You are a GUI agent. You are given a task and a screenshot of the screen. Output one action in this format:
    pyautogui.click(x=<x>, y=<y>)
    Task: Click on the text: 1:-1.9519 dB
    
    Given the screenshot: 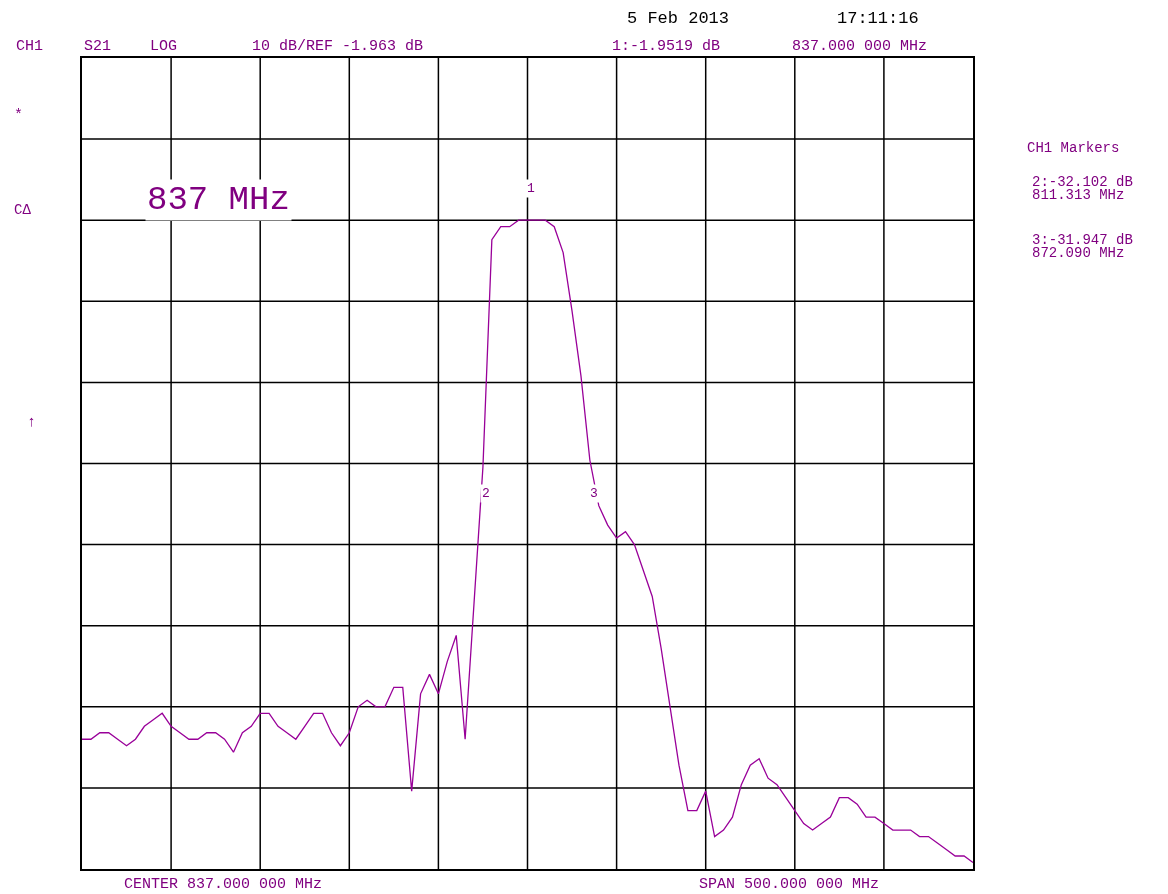 What is the action you would take?
    pyautogui.click(x=666, y=46)
    